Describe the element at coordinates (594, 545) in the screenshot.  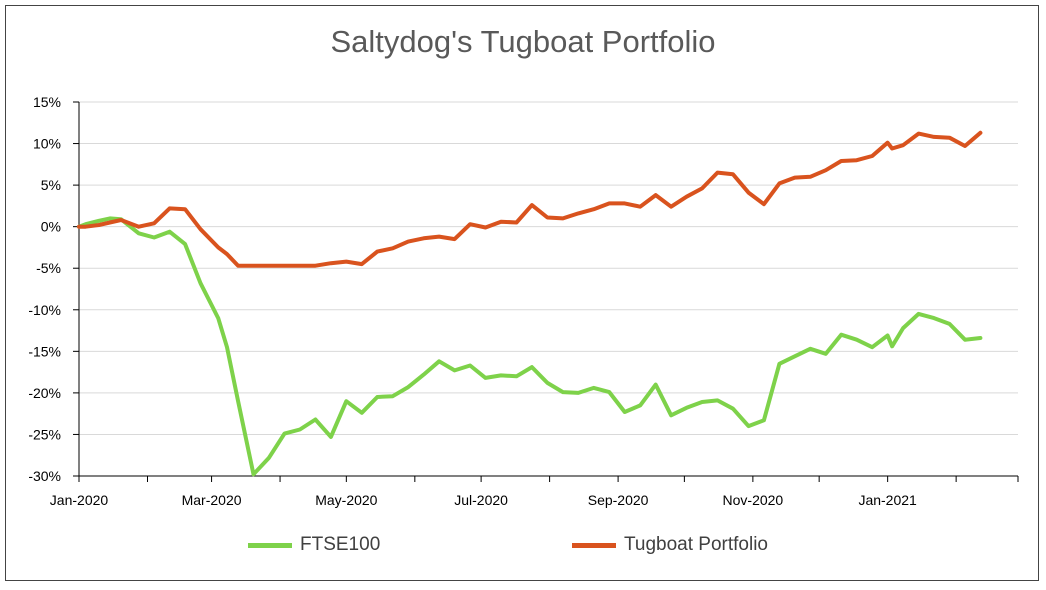
I see `legend-swatch-tugboat-portfolio` at that location.